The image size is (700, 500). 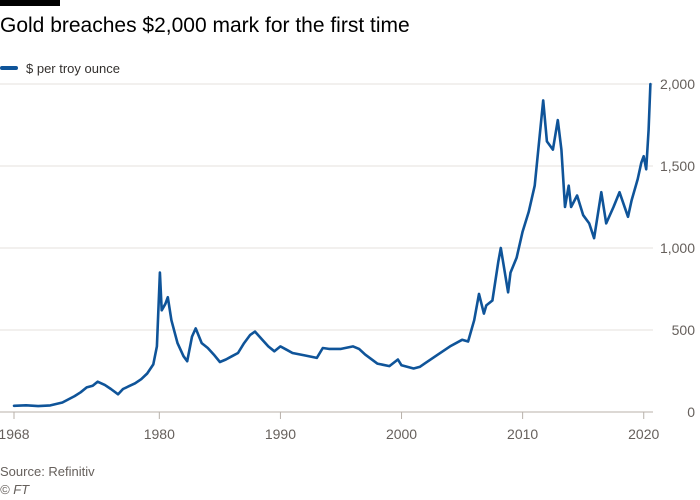 What do you see at coordinates (684, 330) in the screenshot?
I see `y-tick-label: 500` at bounding box center [684, 330].